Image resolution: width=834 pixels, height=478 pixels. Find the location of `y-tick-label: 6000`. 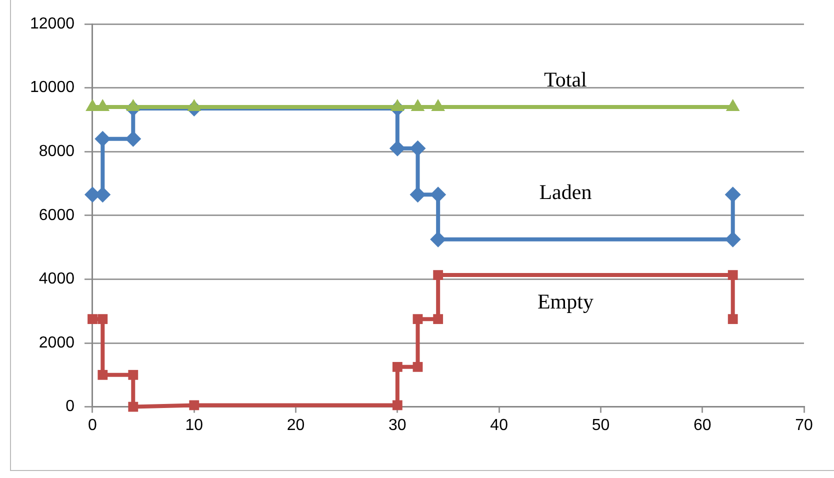

y-tick-label: 6000 is located at coordinates (56, 215).